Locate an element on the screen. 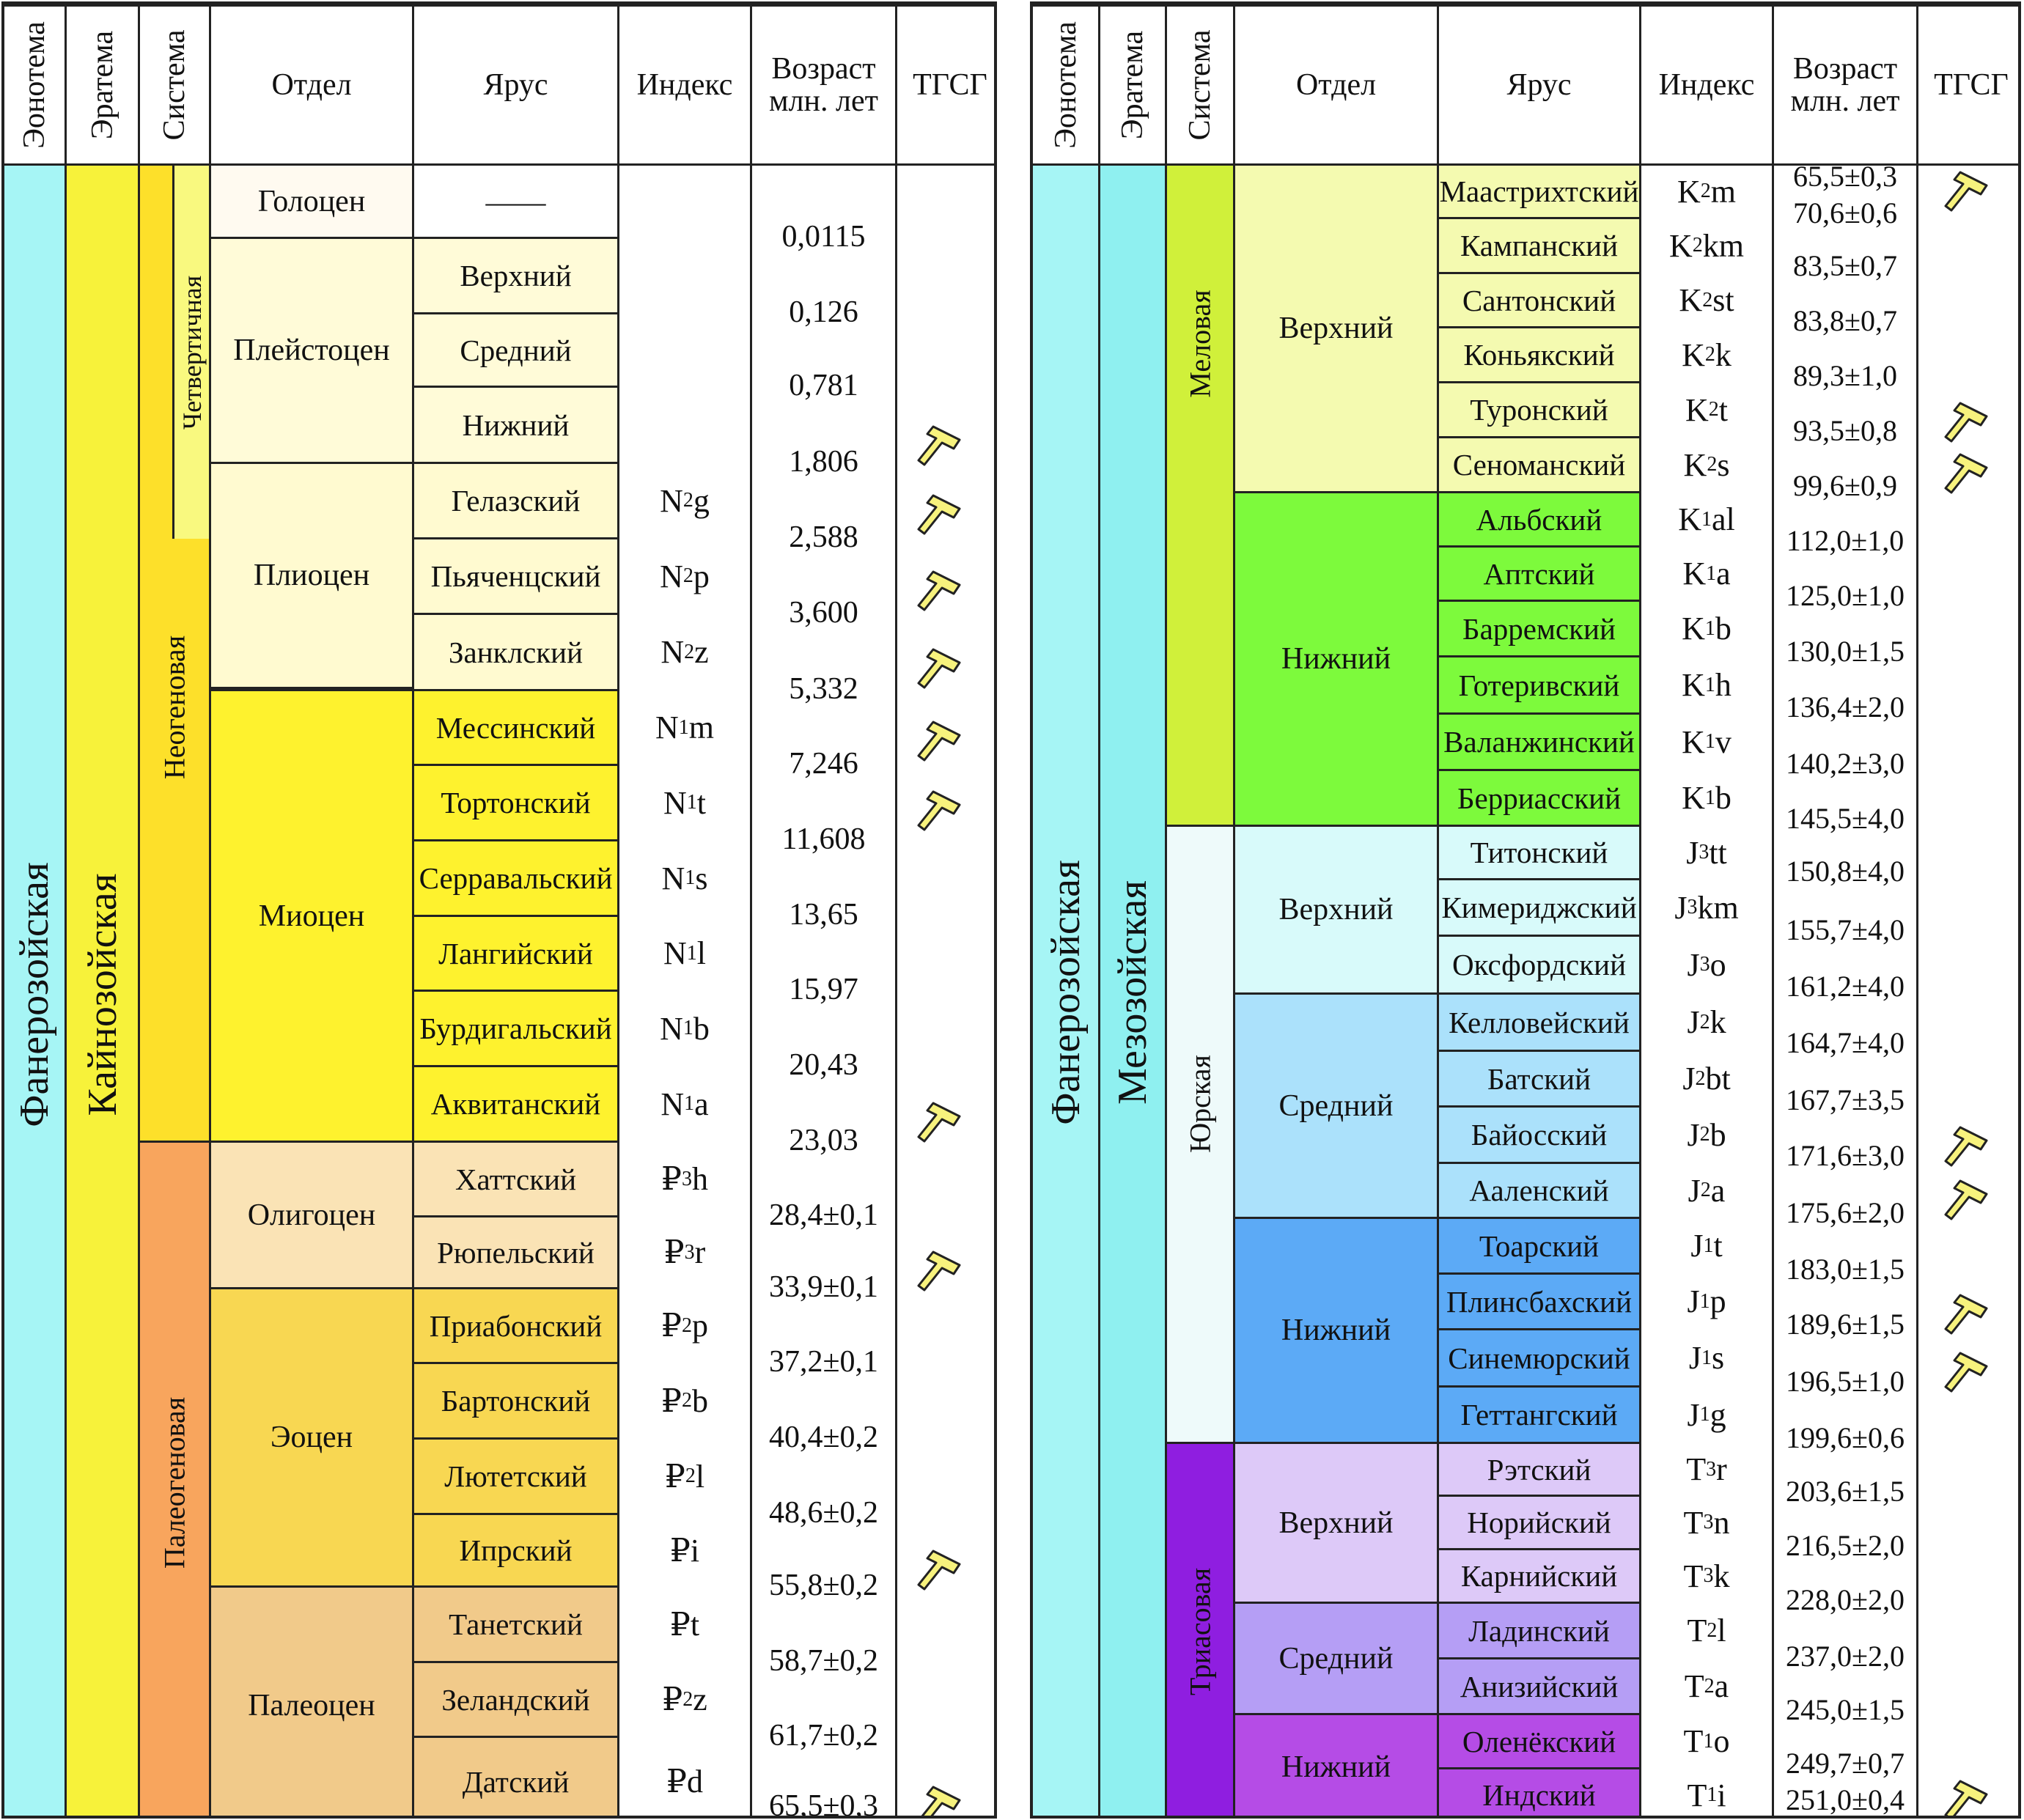 The image size is (2024, 1820). index-suffix: s is located at coordinates (1723, 464).